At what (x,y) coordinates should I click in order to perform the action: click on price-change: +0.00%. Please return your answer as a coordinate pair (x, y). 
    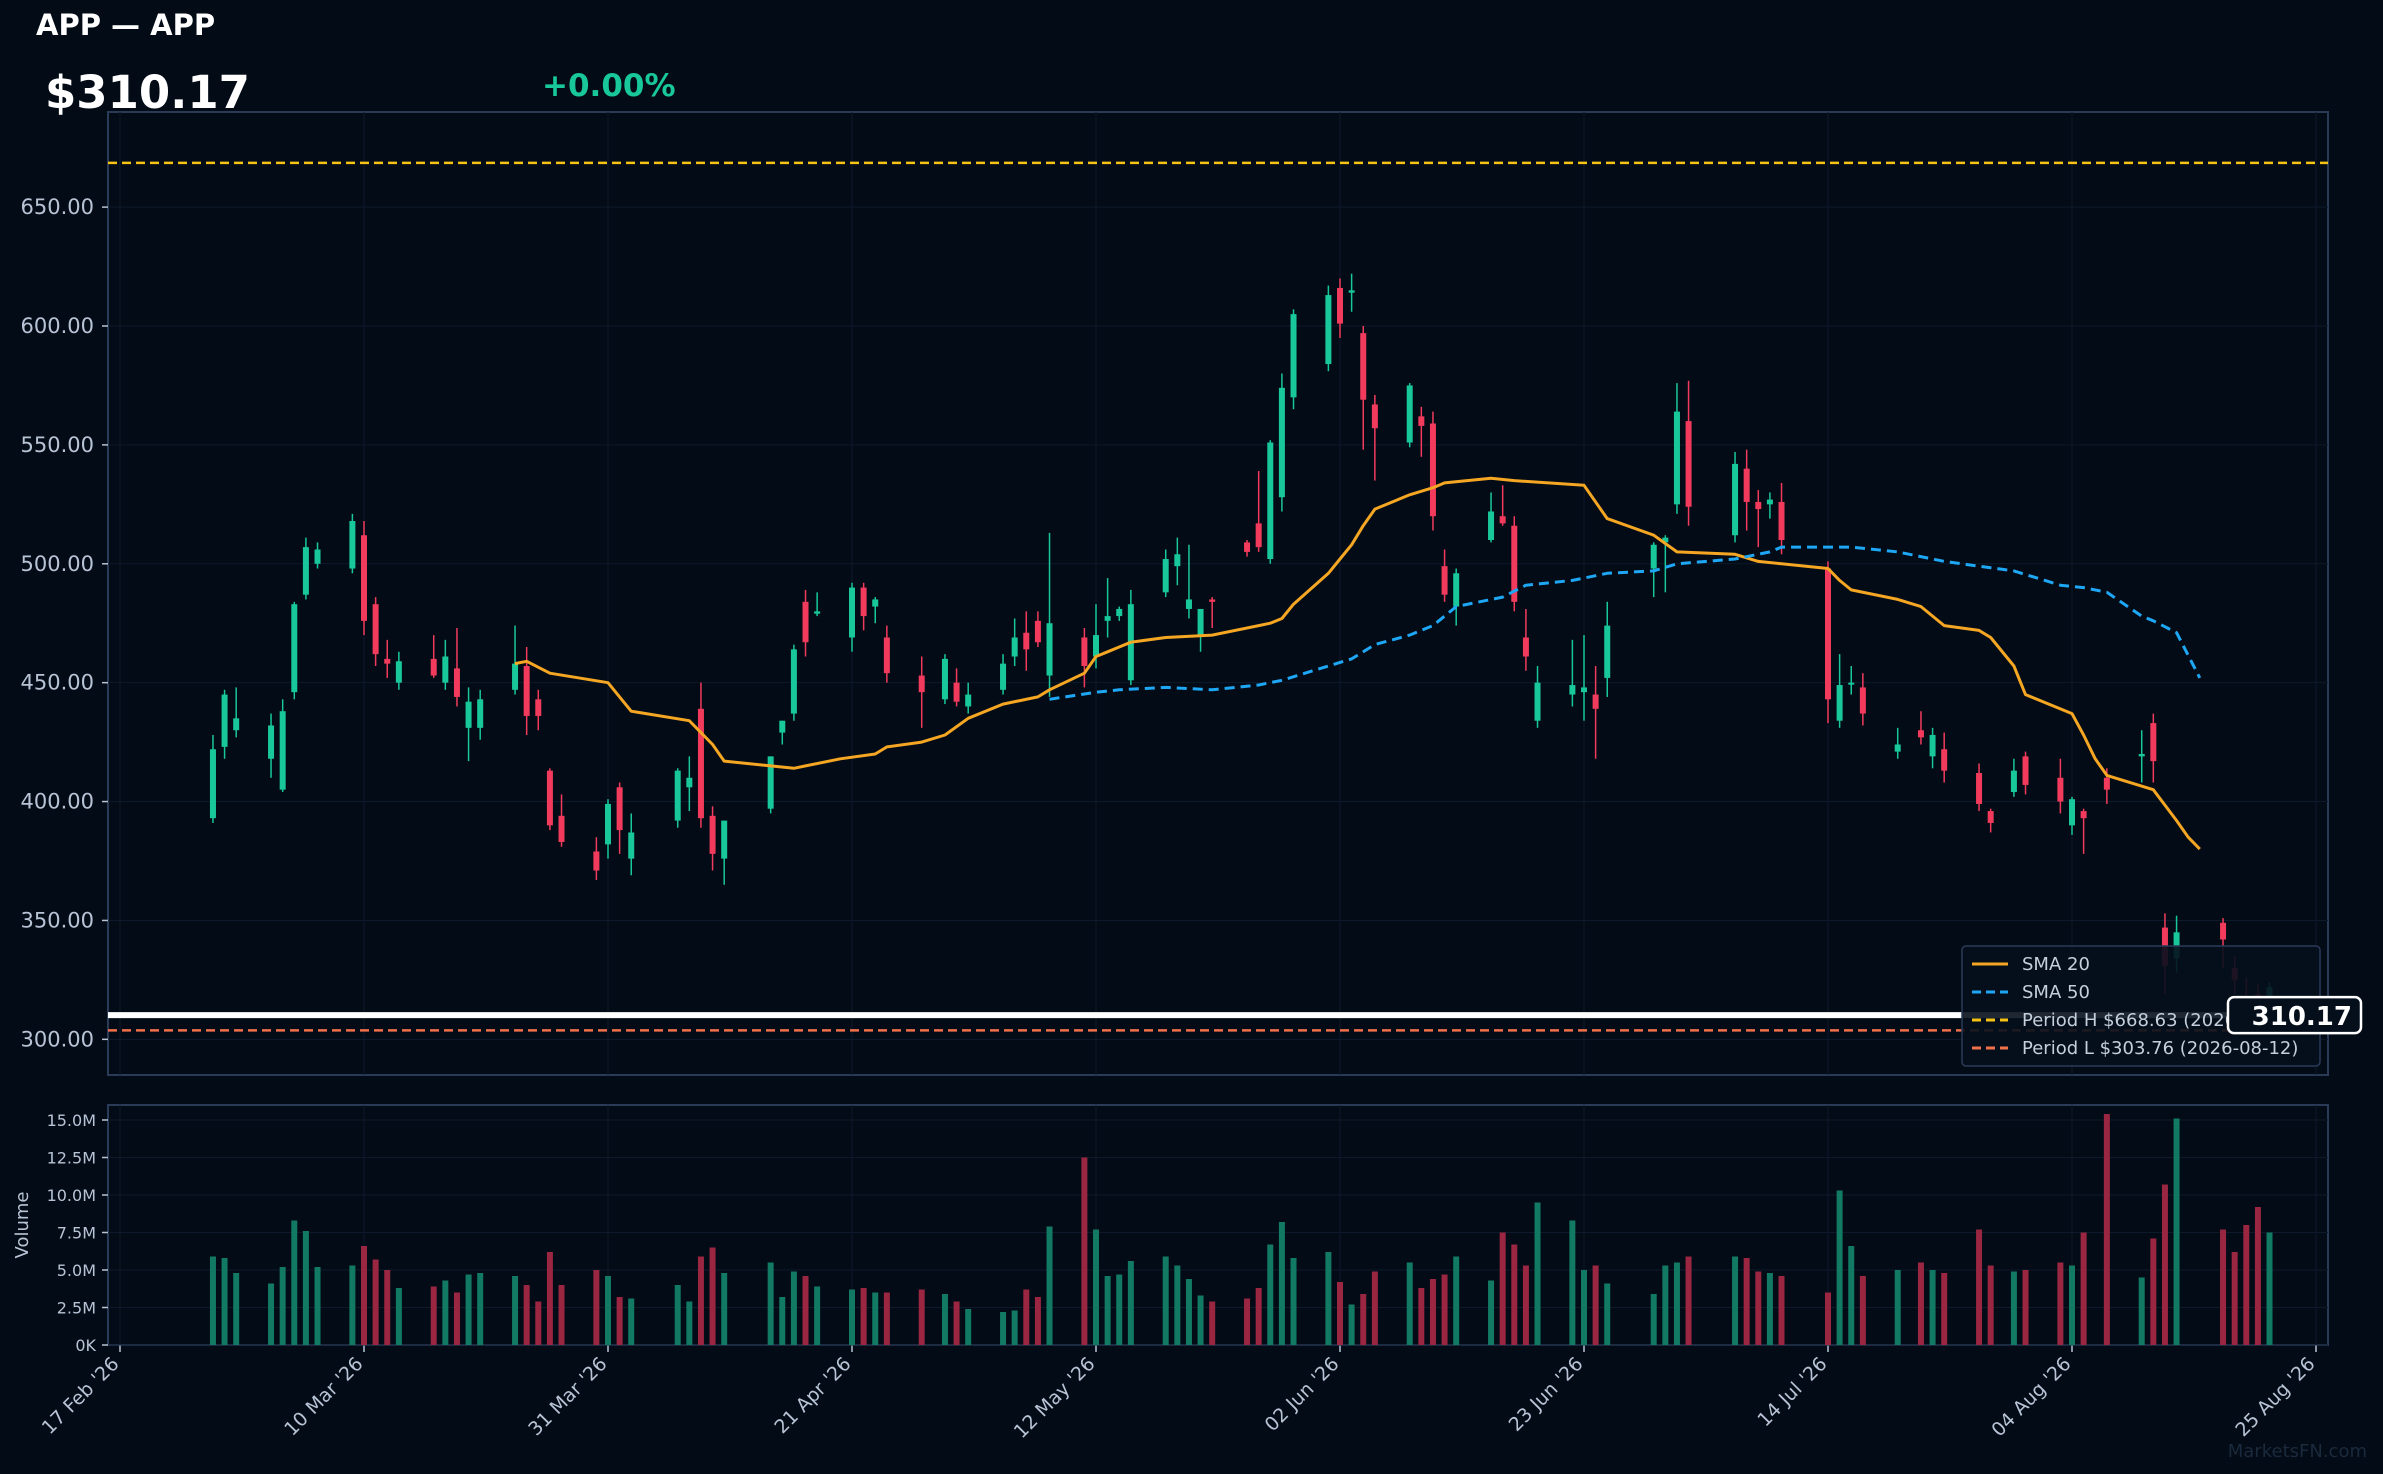
    Looking at the image, I should click on (609, 86).